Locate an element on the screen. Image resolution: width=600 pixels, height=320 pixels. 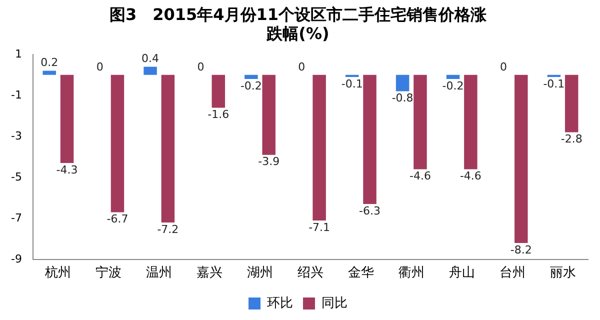
legend-label: 同比 is located at coordinates (335, 303).